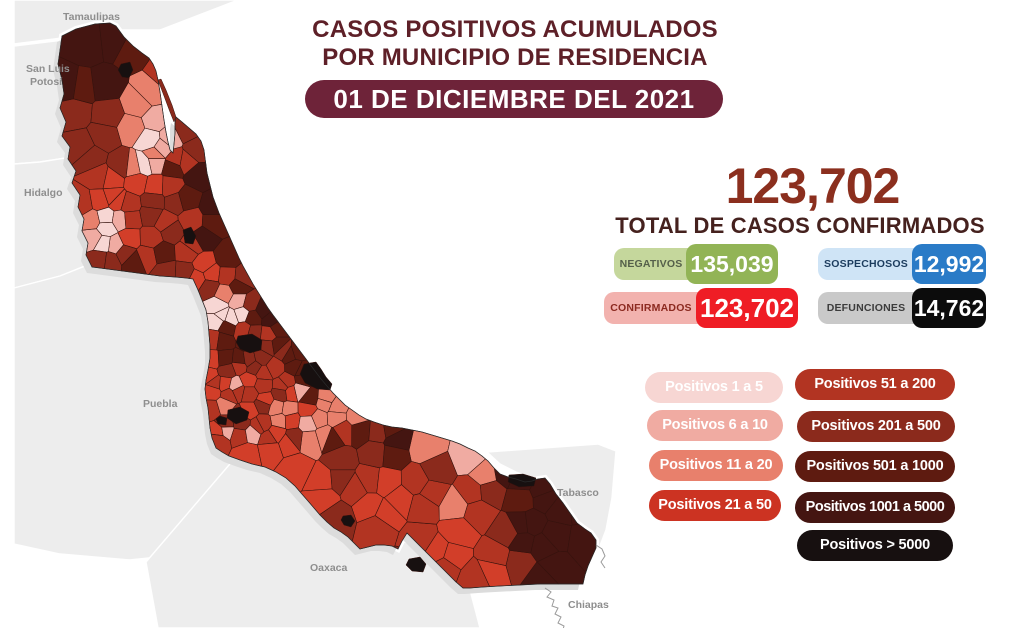 This screenshot has width=1024, height=628. I want to click on svg-text: Oaxaca, so click(329, 568).